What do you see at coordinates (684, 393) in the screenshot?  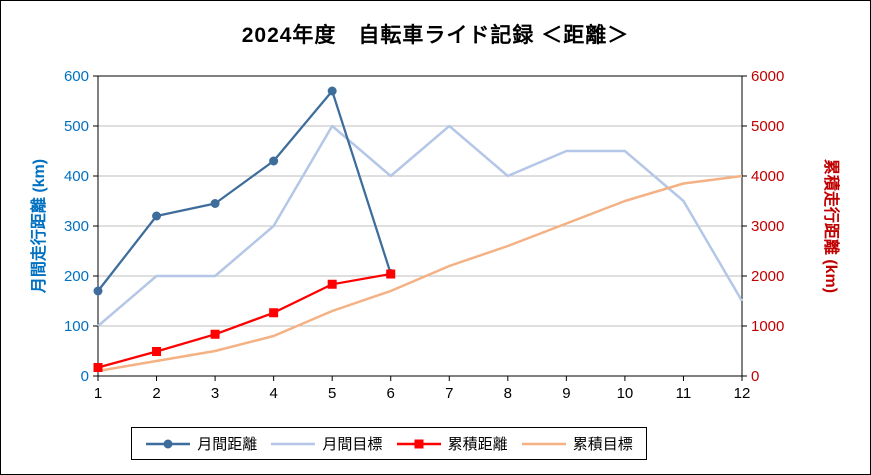 I see `x-axis-tick-label: 11` at bounding box center [684, 393].